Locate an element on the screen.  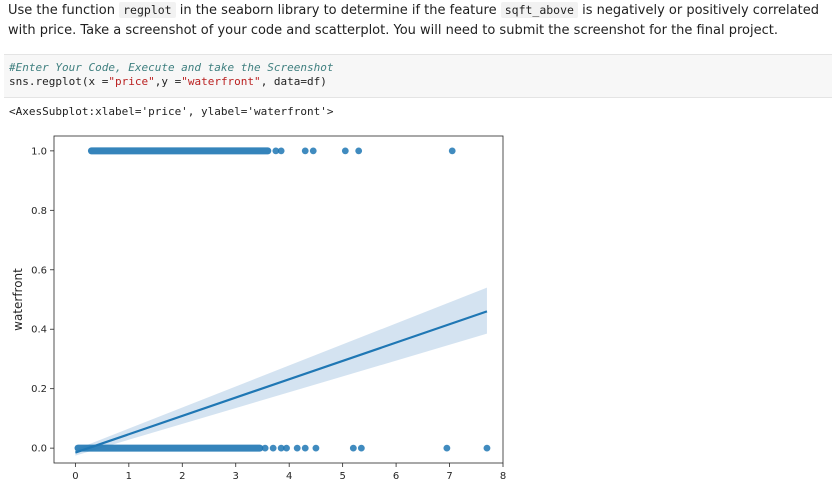
x-tick-label: 1 is located at coordinates (129, 476).